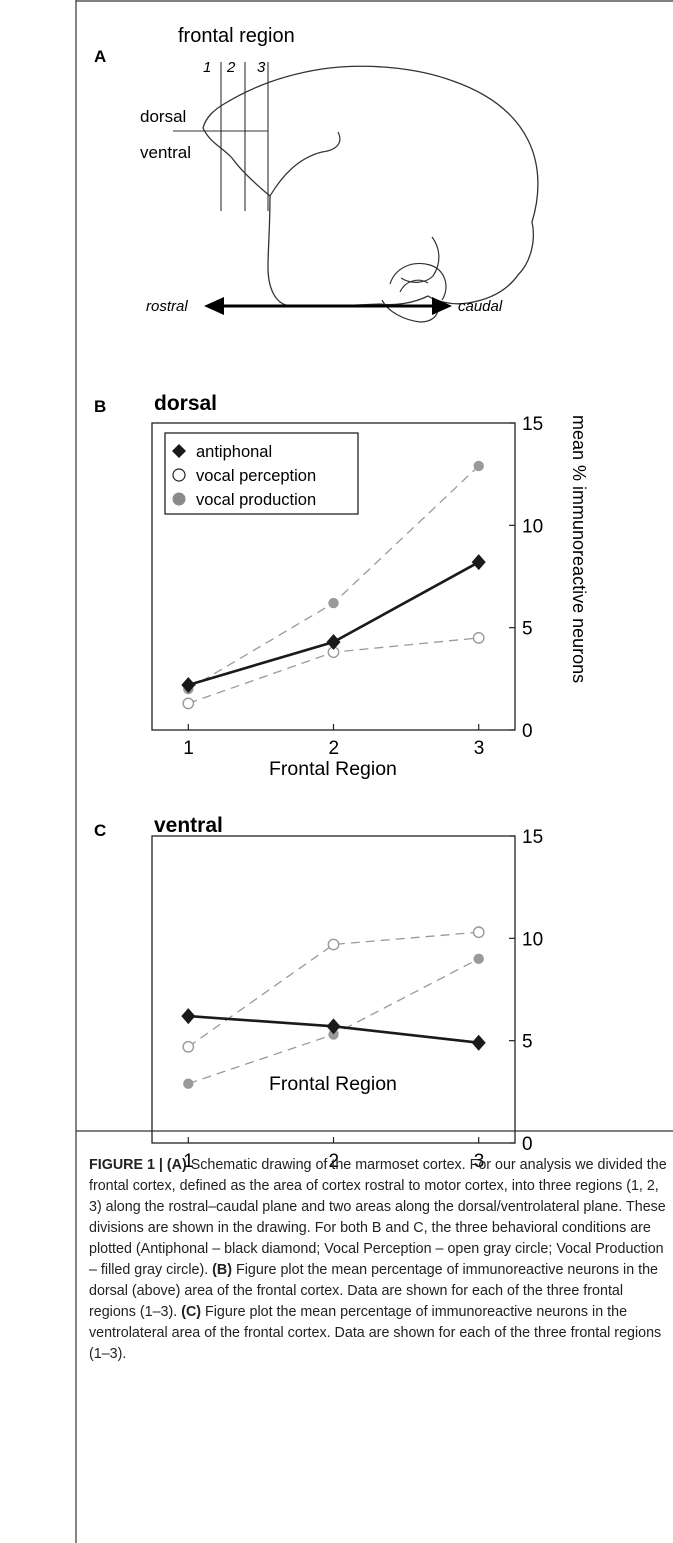 This screenshot has height=1543, width=673. I want to click on legend-vocal-perception: vocal perception, so click(256, 476).